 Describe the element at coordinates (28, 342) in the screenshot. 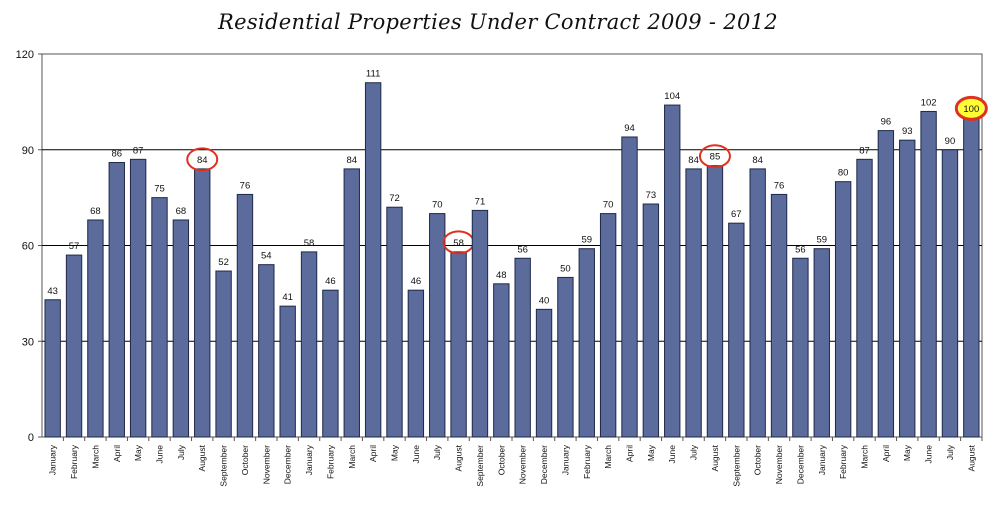

I see `y-tick-label: 30` at that location.